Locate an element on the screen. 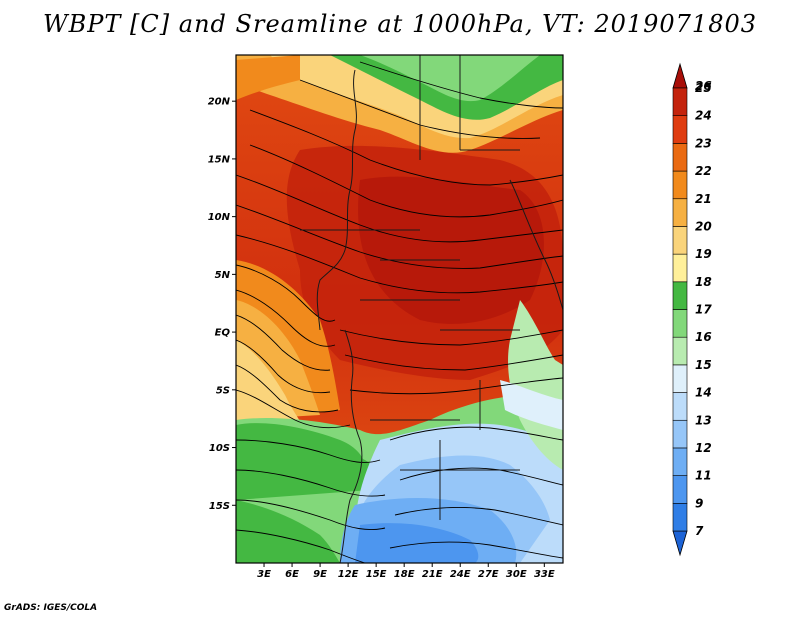  colorbar-bottom-arrow is located at coordinates (680, 543).